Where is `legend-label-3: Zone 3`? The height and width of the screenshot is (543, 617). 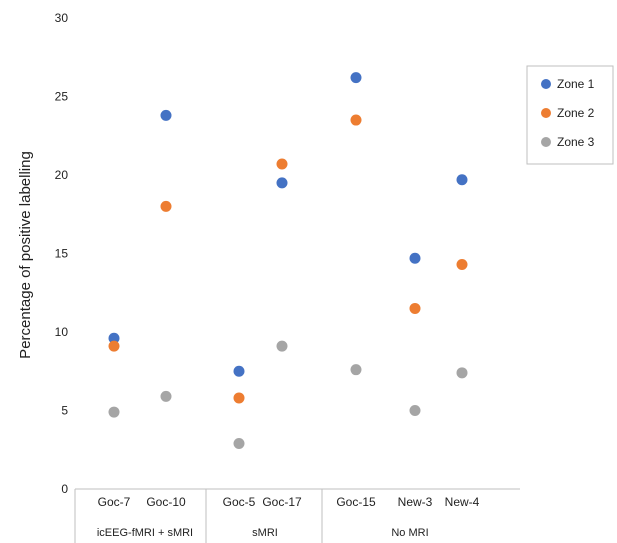
legend-label-3: Zone 3 is located at coordinates (576, 142).